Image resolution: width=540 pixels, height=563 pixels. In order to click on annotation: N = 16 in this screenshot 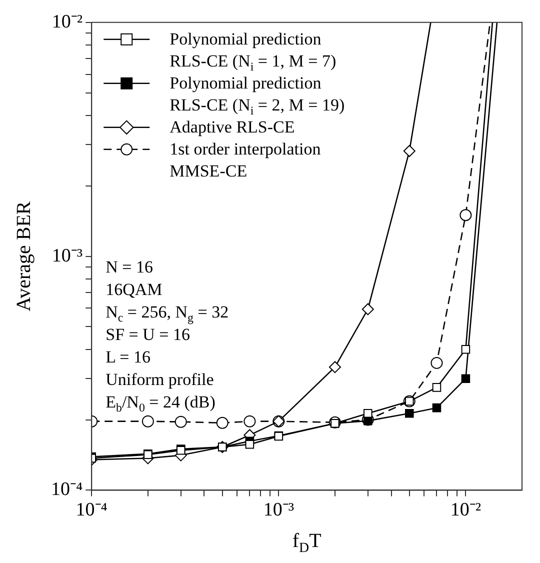, I will do `click(129, 266)`.